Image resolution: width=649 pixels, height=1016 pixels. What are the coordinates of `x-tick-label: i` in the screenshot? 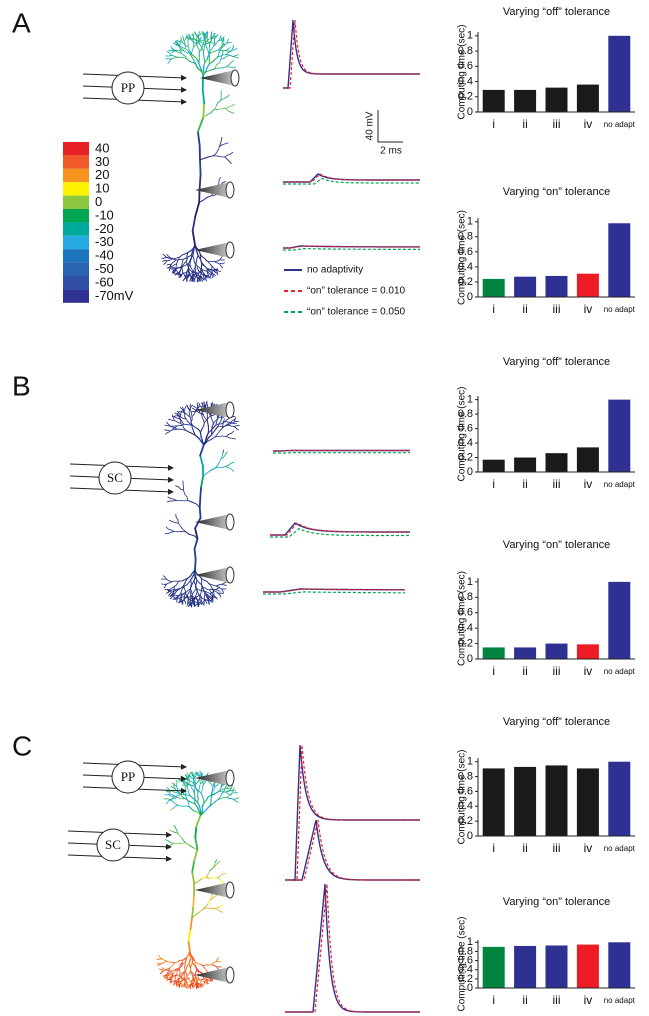 It's located at (493, 848).